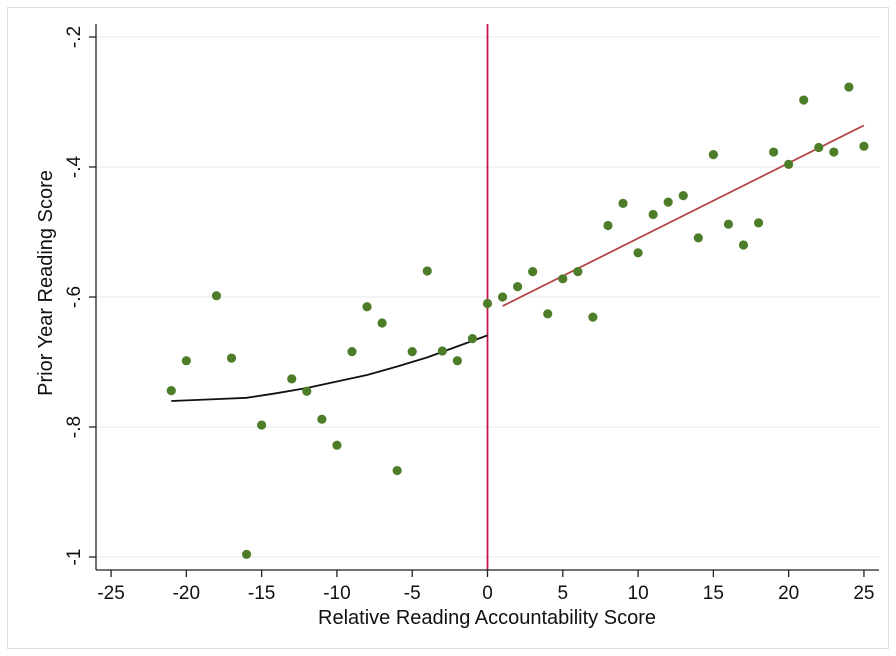  What do you see at coordinates (186, 593) in the screenshot?
I see `x-tick-label: -20` at bounding box center [186, 593].